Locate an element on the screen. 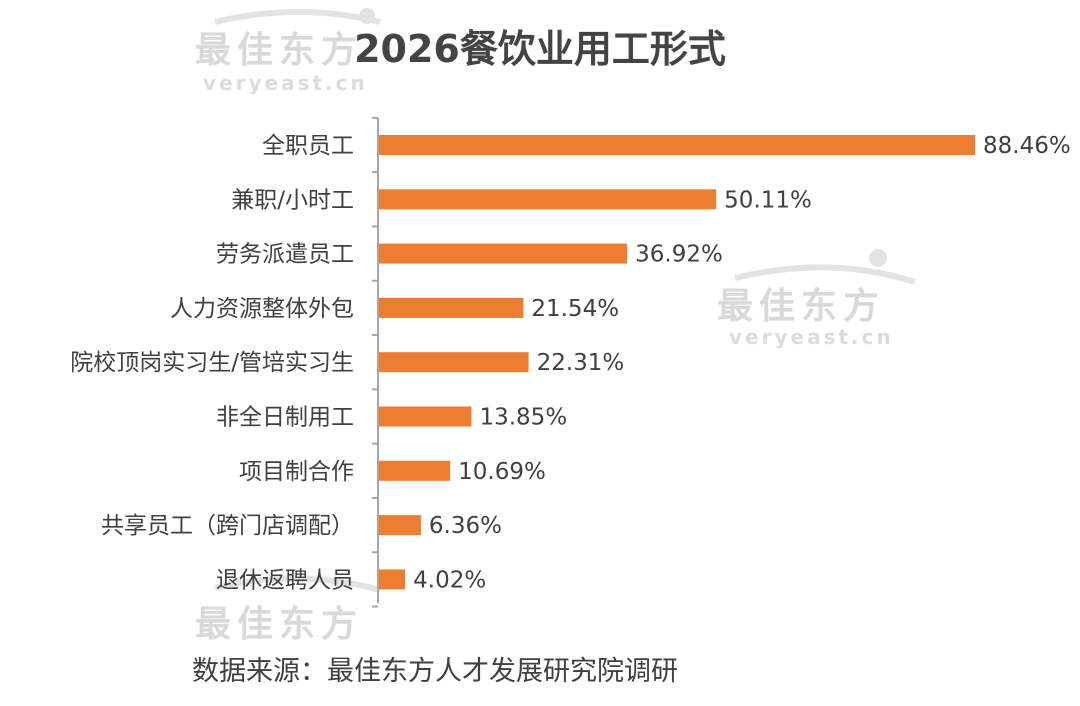 The width and height of the screenshot is (1080, 706). source-note: 数据来源：最佳东方人才发展研究院调研 is located at coordinates (435, 671).